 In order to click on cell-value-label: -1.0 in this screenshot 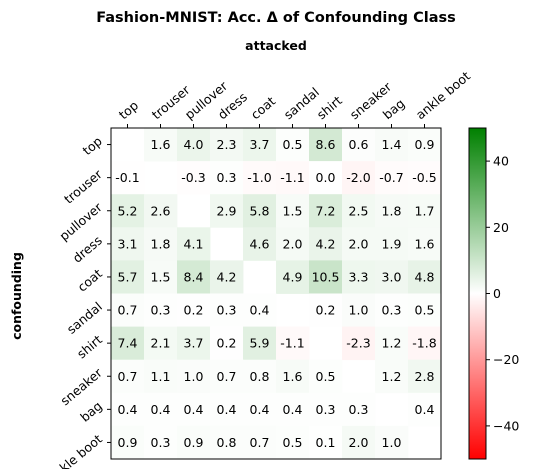, I will do `click(259, 177)`.